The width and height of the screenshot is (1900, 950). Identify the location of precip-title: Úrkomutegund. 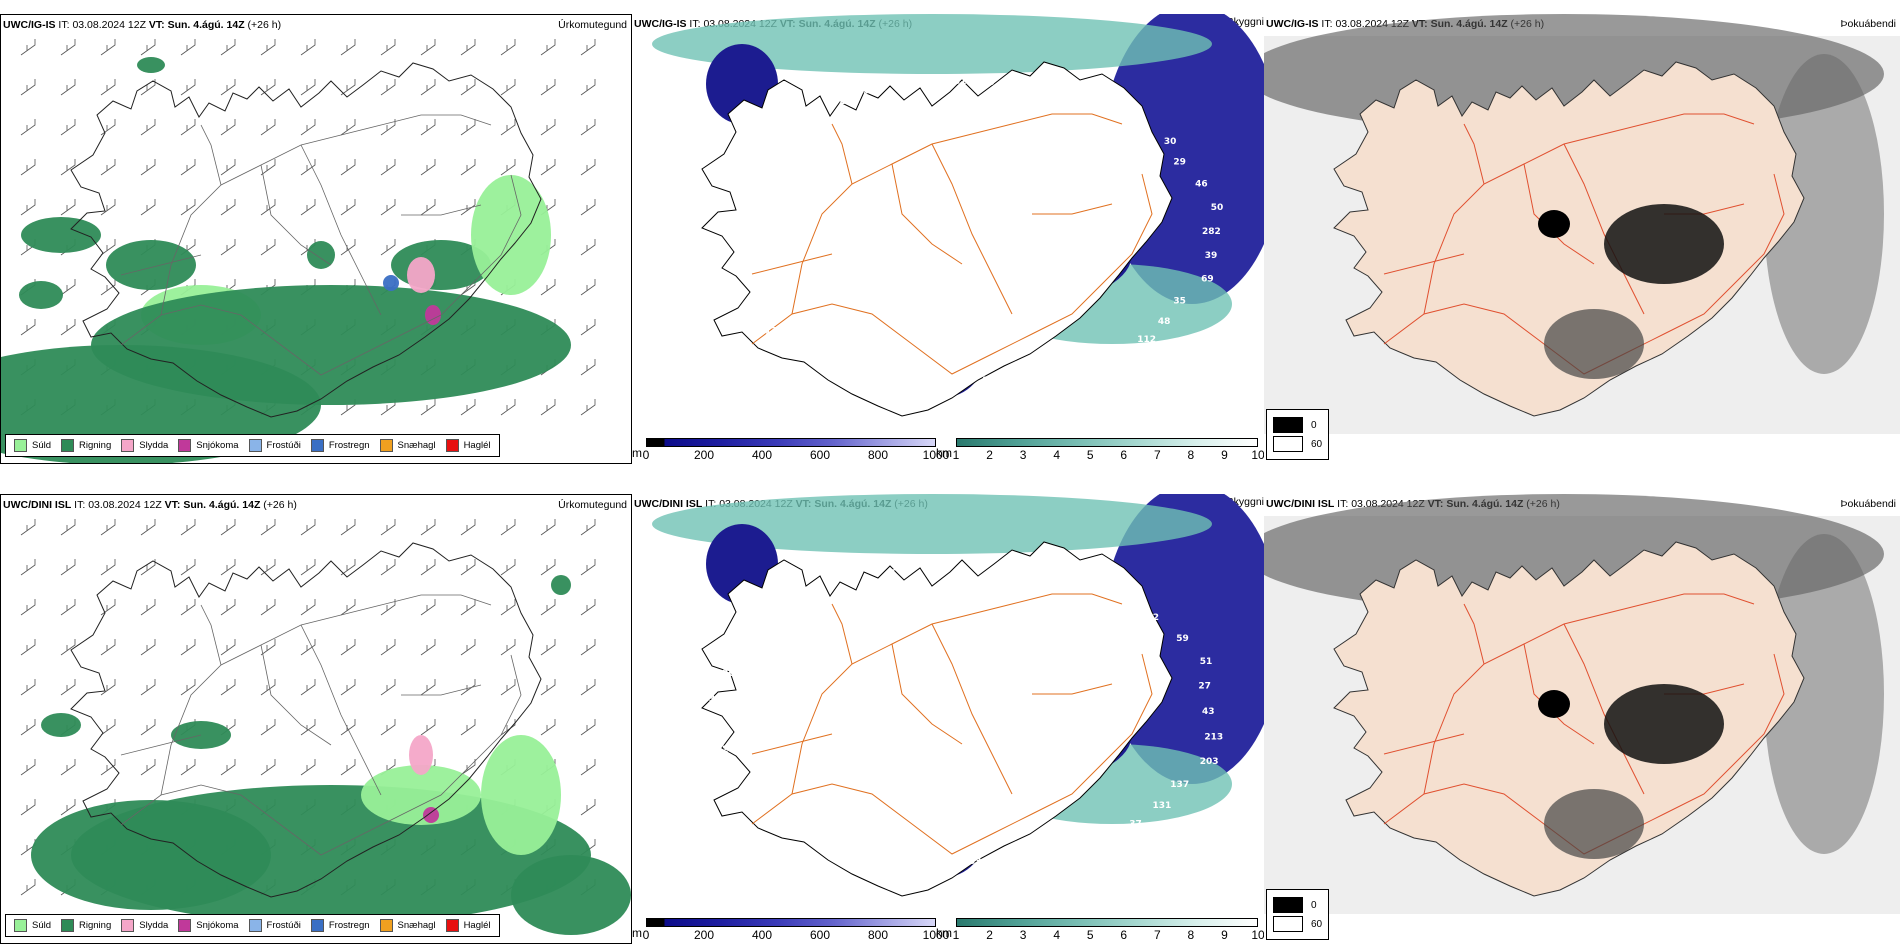
(592, 25).